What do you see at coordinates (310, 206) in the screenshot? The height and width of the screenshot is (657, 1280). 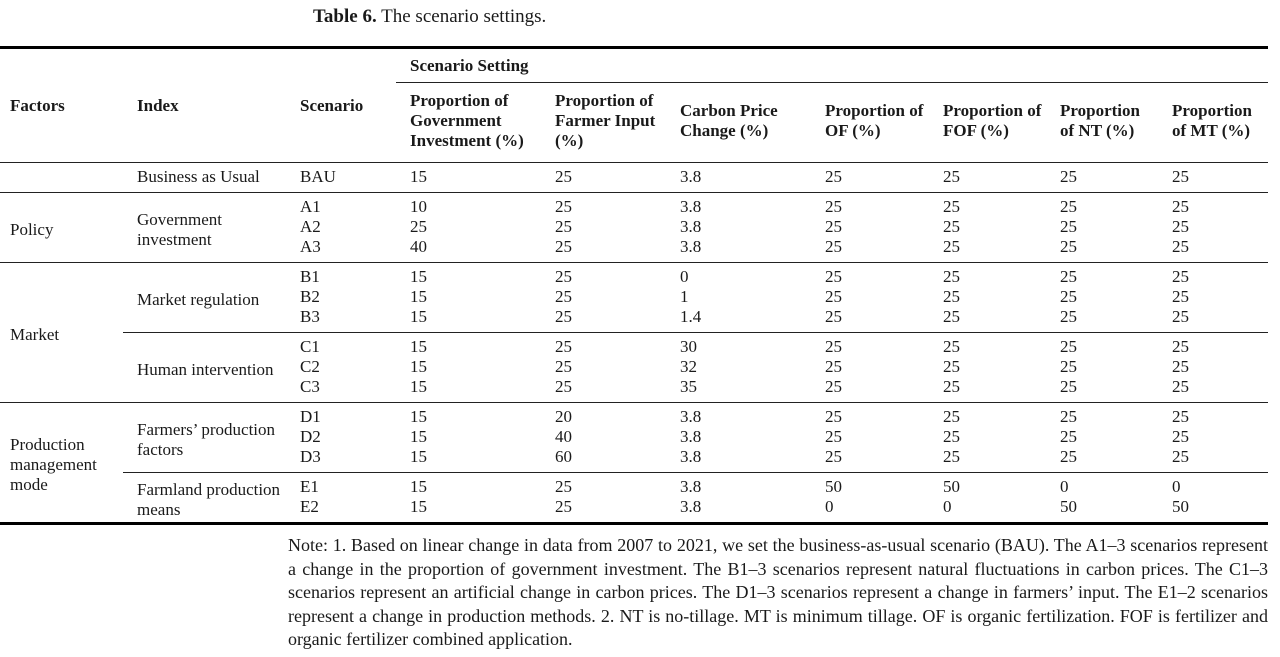 I see `scenario-cell: A1` at bounding box center [310, 206].